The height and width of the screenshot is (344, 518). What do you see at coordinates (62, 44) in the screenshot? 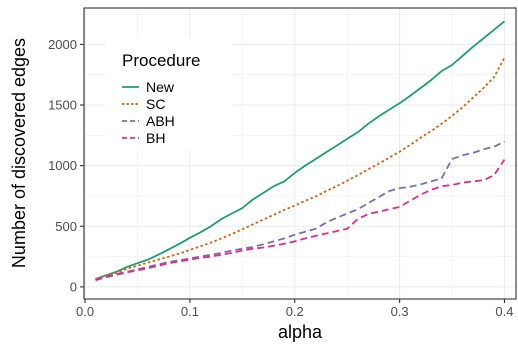
I see `y-tick-label: 2000` at bounding box center [62, 44].